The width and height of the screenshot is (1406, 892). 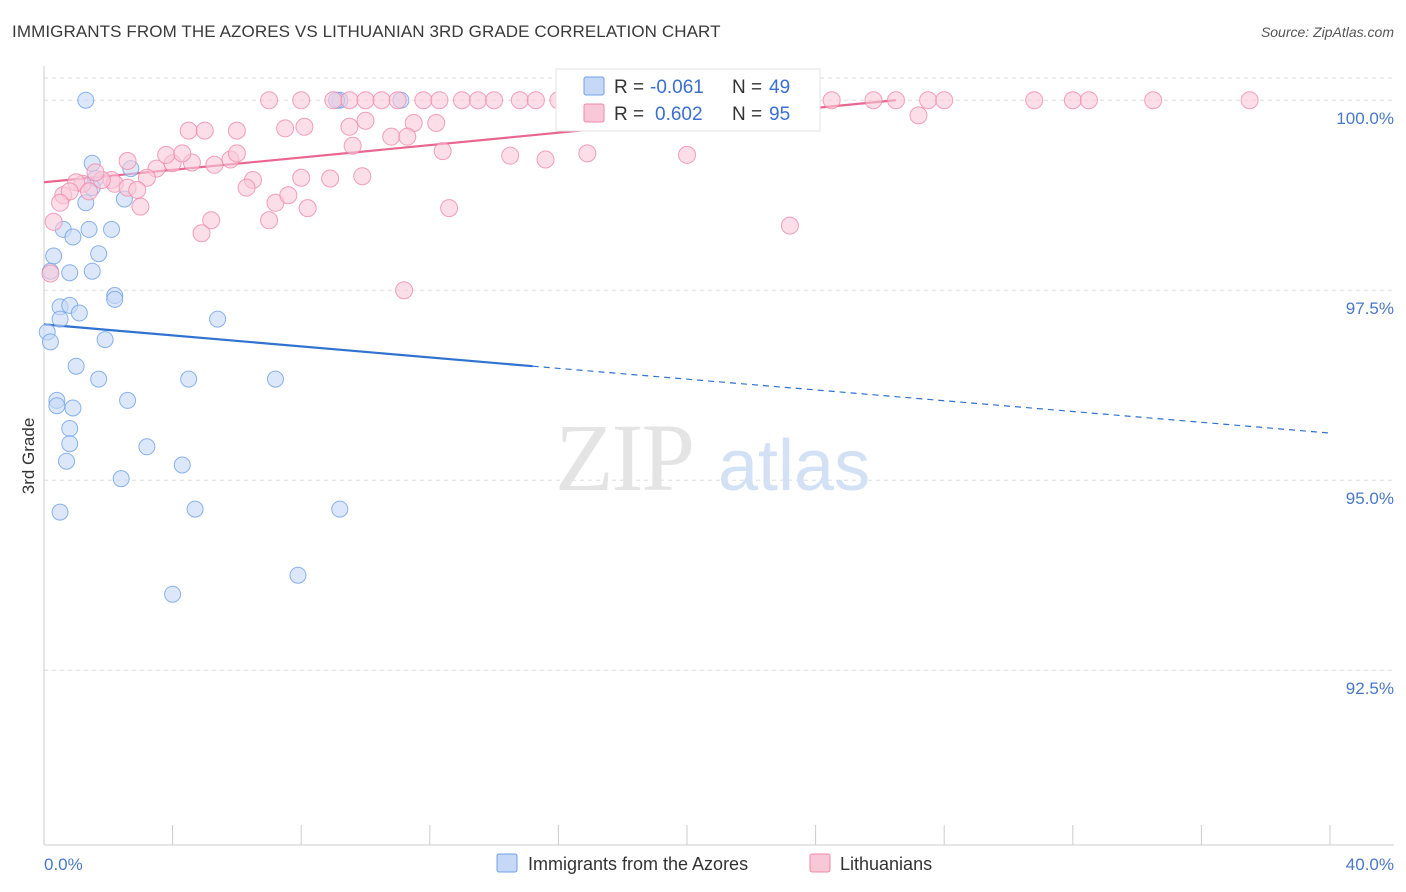 What do you see at coordinates (507, 863) in the screenshot?
I see `legend-swatch-azores` at bounding box center [507, 863].